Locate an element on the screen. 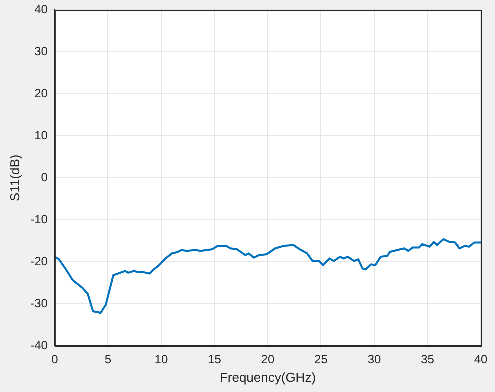 Image resolution: width=495 pixels, height=392 pixels. y-tick-label: -30 is located at coordinates (39, 303).